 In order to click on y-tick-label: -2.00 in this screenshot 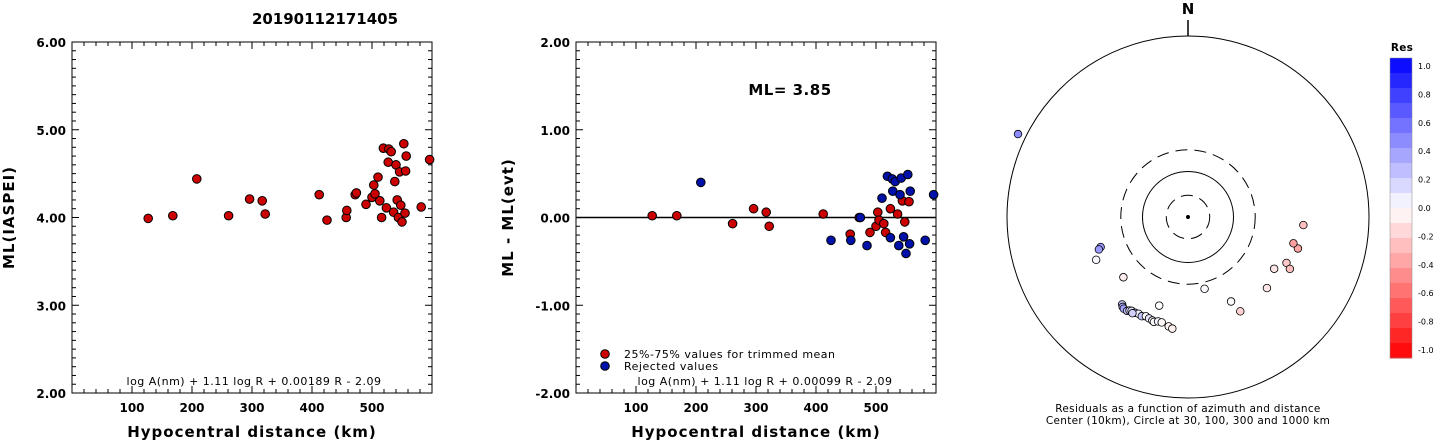, I will do `click(552, 394)`.